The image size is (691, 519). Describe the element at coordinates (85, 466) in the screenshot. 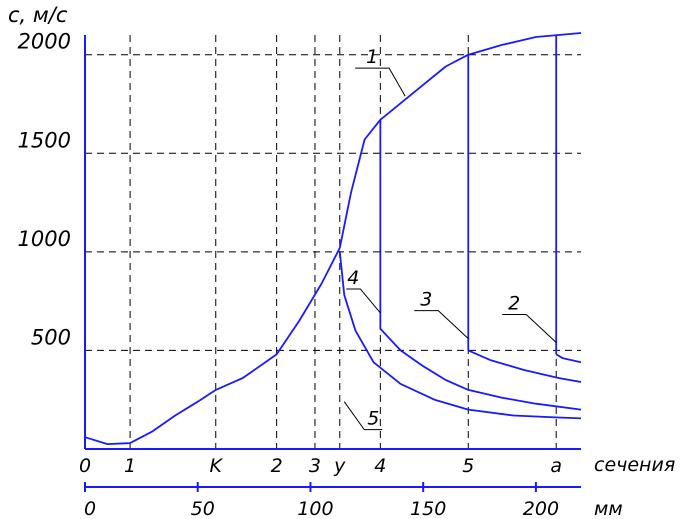

I see `section-label-0: 0` at that location.